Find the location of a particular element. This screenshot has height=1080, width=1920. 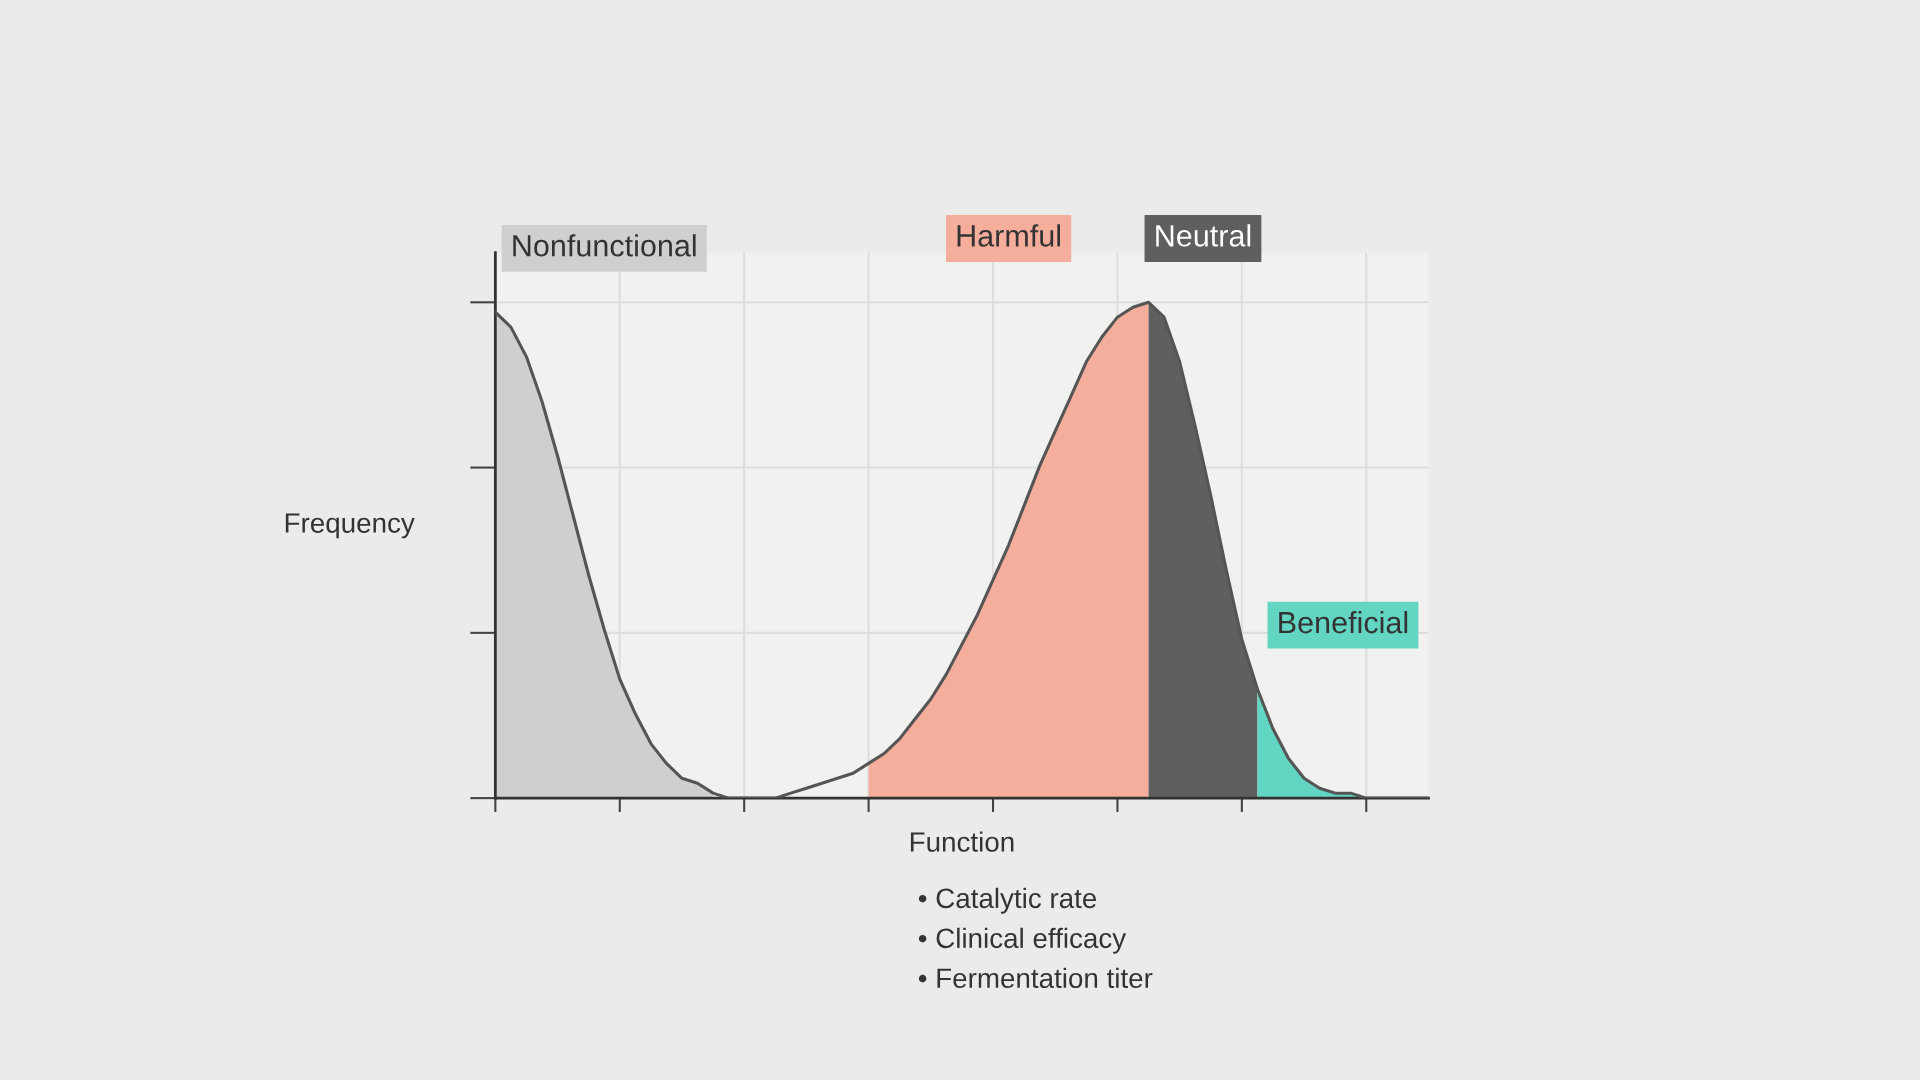

series-label: Nonfunctional is located at coordinates (604, 245).